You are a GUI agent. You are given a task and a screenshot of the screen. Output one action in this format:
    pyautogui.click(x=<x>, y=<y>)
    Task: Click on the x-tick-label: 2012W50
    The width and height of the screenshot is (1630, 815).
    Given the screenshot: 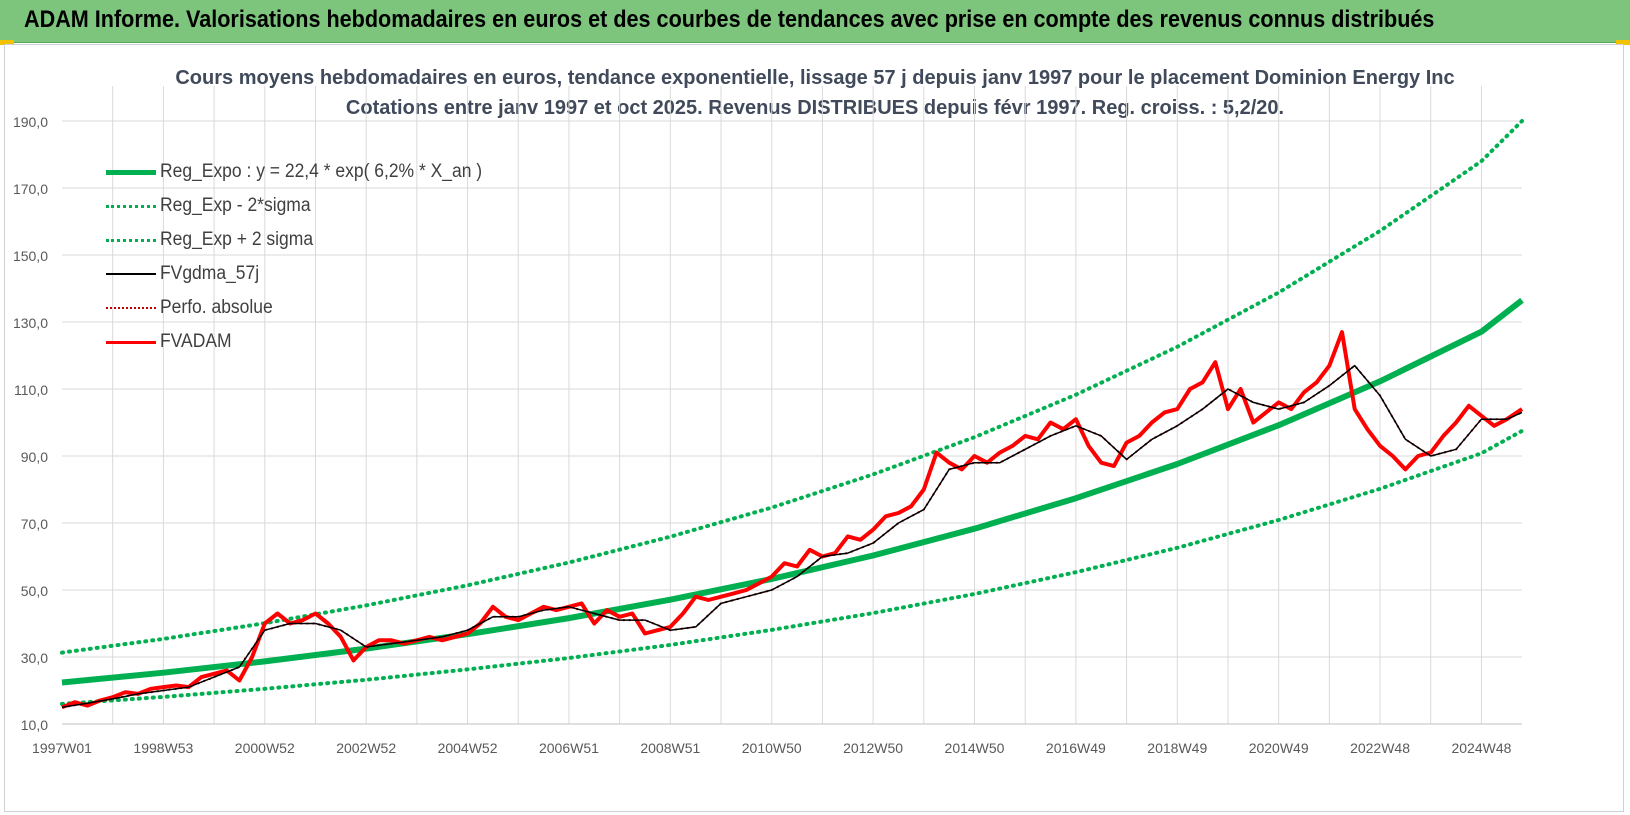 What is the action you would take?
    pyautogui.click(x=873, y=748)
    